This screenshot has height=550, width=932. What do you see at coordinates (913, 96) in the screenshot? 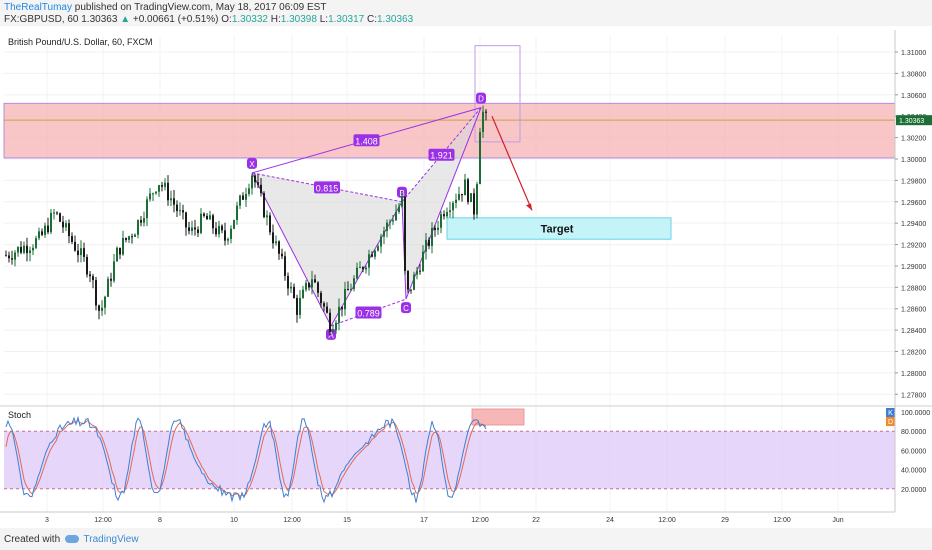
I see `y-tick-label: 1.30600` at bounding box center [913, 96].